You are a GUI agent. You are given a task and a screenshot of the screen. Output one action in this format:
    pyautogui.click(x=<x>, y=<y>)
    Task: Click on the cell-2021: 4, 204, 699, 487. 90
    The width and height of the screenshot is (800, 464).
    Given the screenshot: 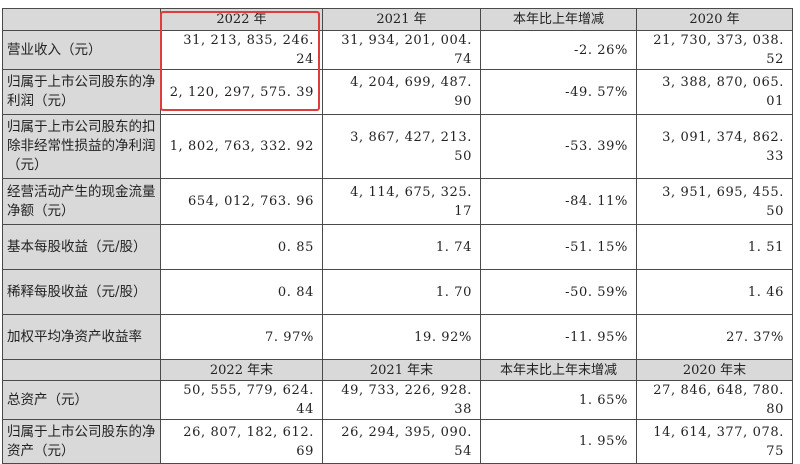 What is the action you would take?
    pyautogui.click(x=401, y=92)
    